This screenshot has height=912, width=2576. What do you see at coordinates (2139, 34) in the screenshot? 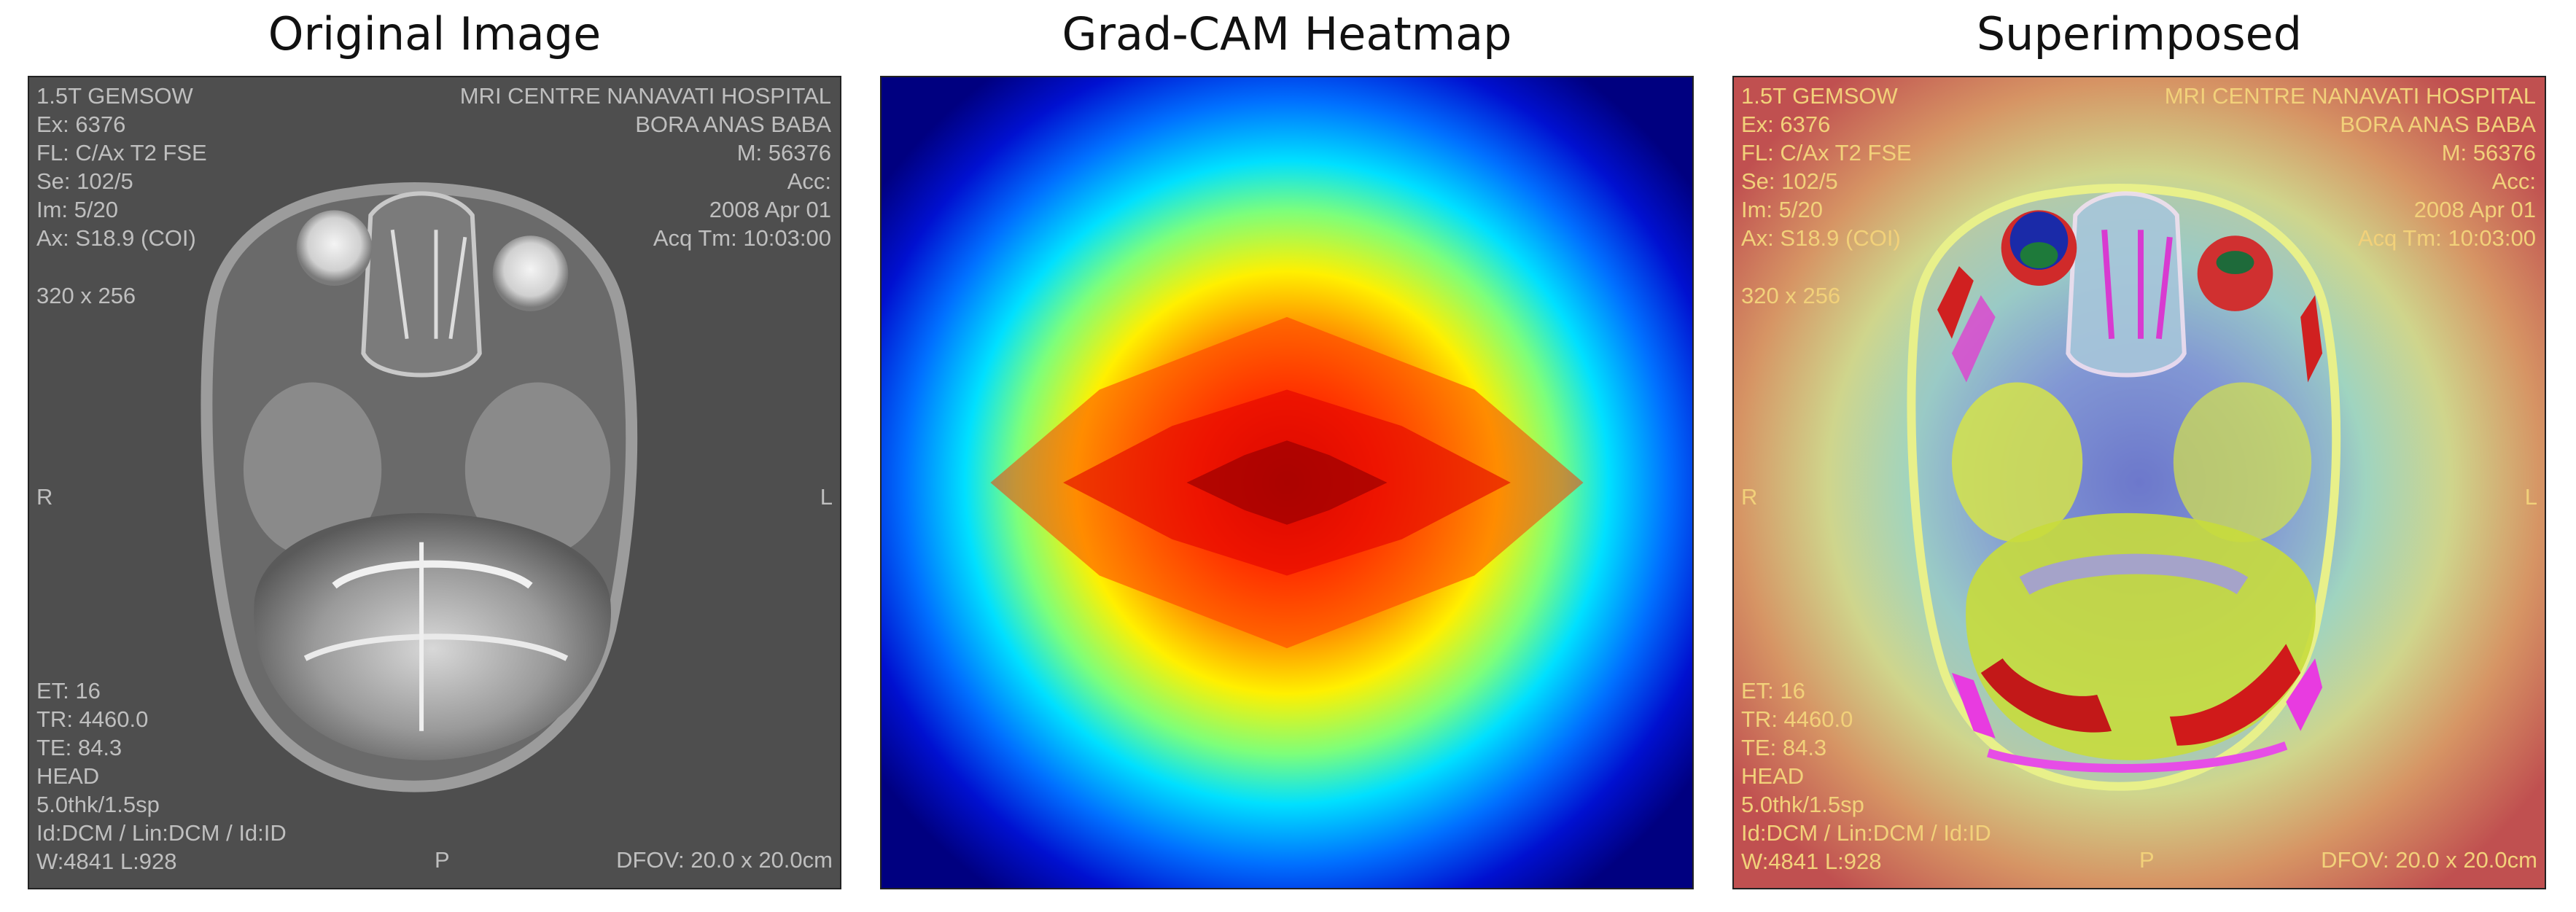
I see `superimposed-title: Superimposed` at bounding box center [2139, 34].